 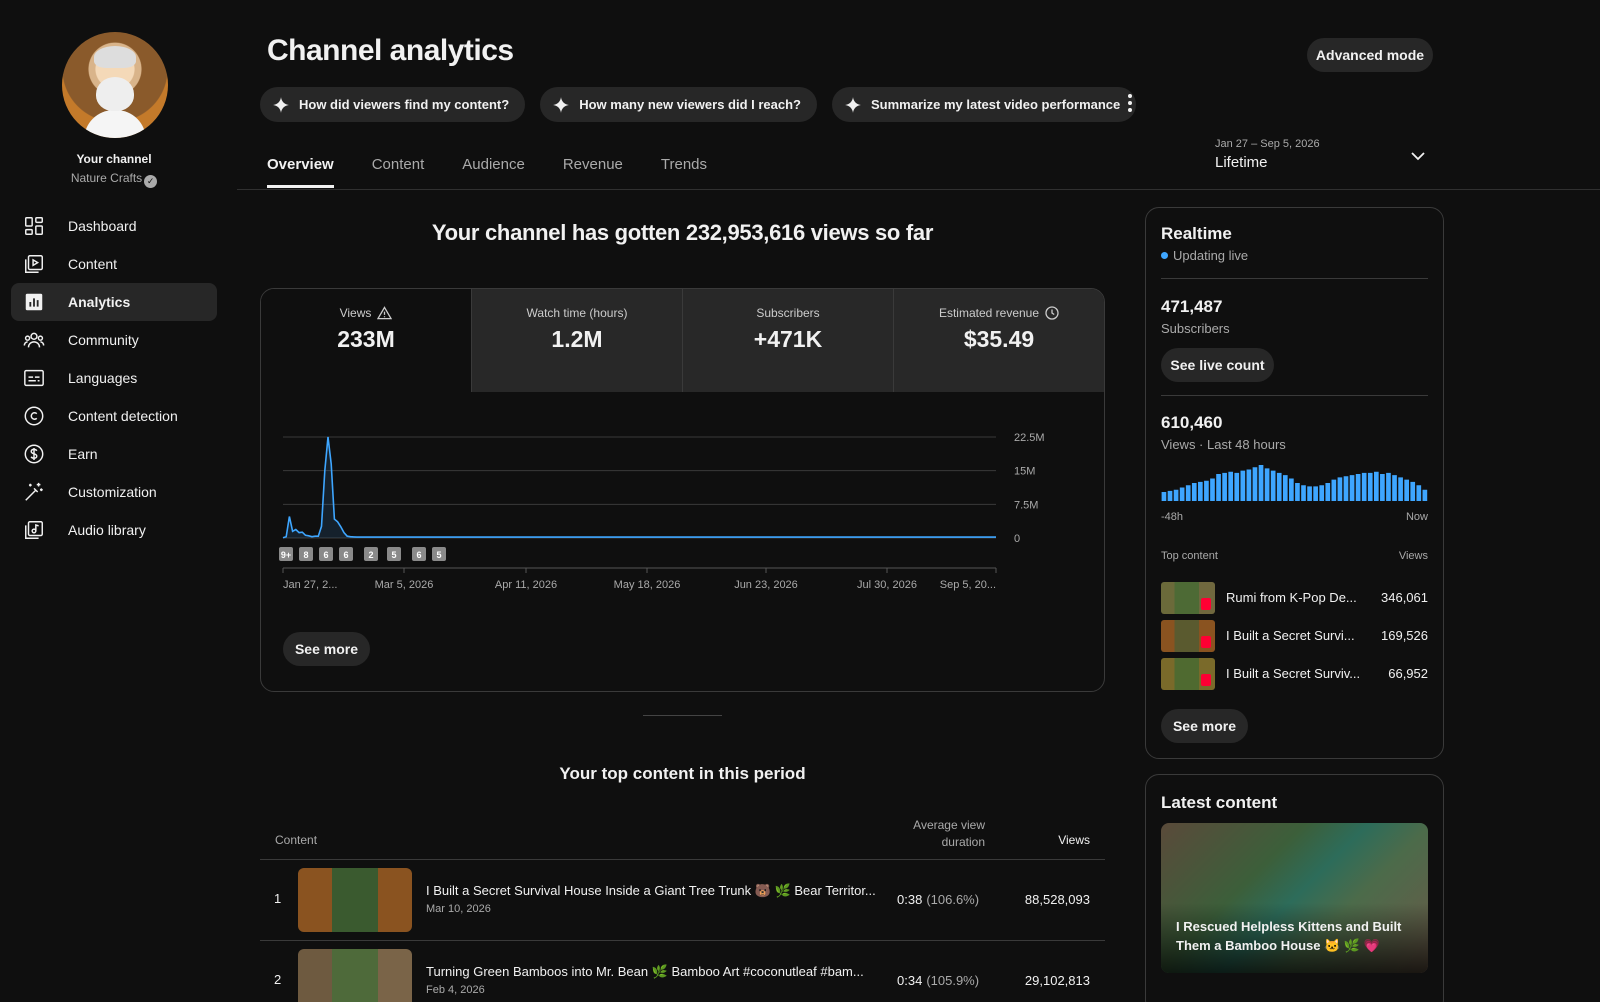 I want to click on video-marker: 2, so click(x=371, y=554).